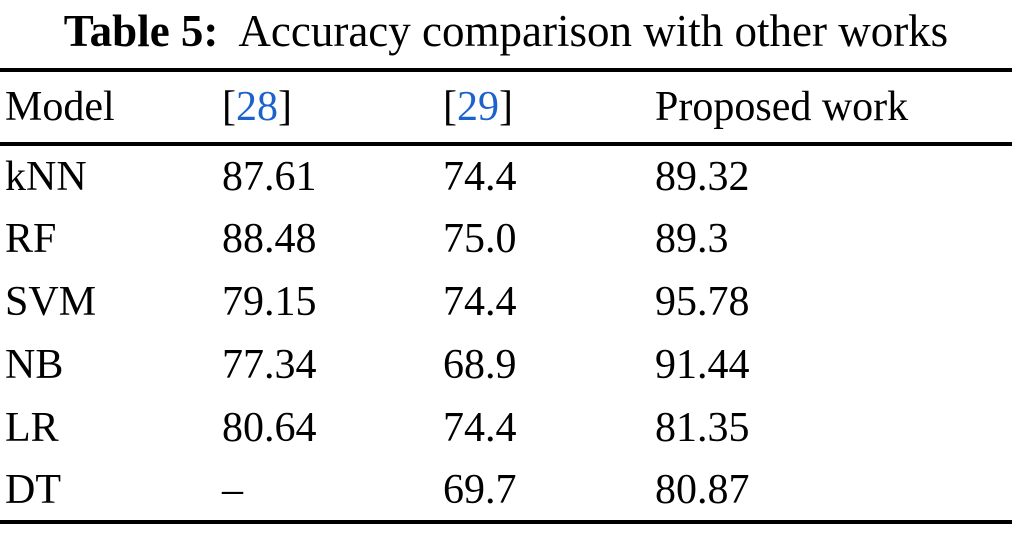 Image resolution: width=1012 pixels, height=533 pixels. I want to click on model-name: RF, so click(31, 238).